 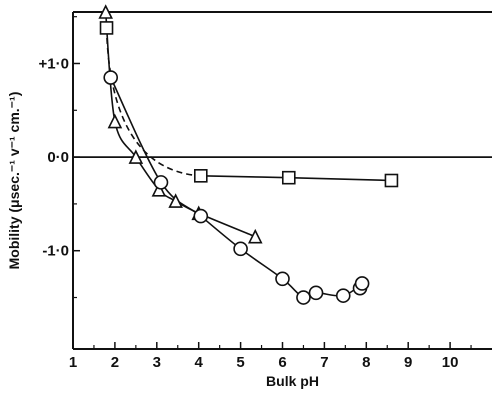 I want to click on y-tick-label: +1·0, so click(x=54, y=63).